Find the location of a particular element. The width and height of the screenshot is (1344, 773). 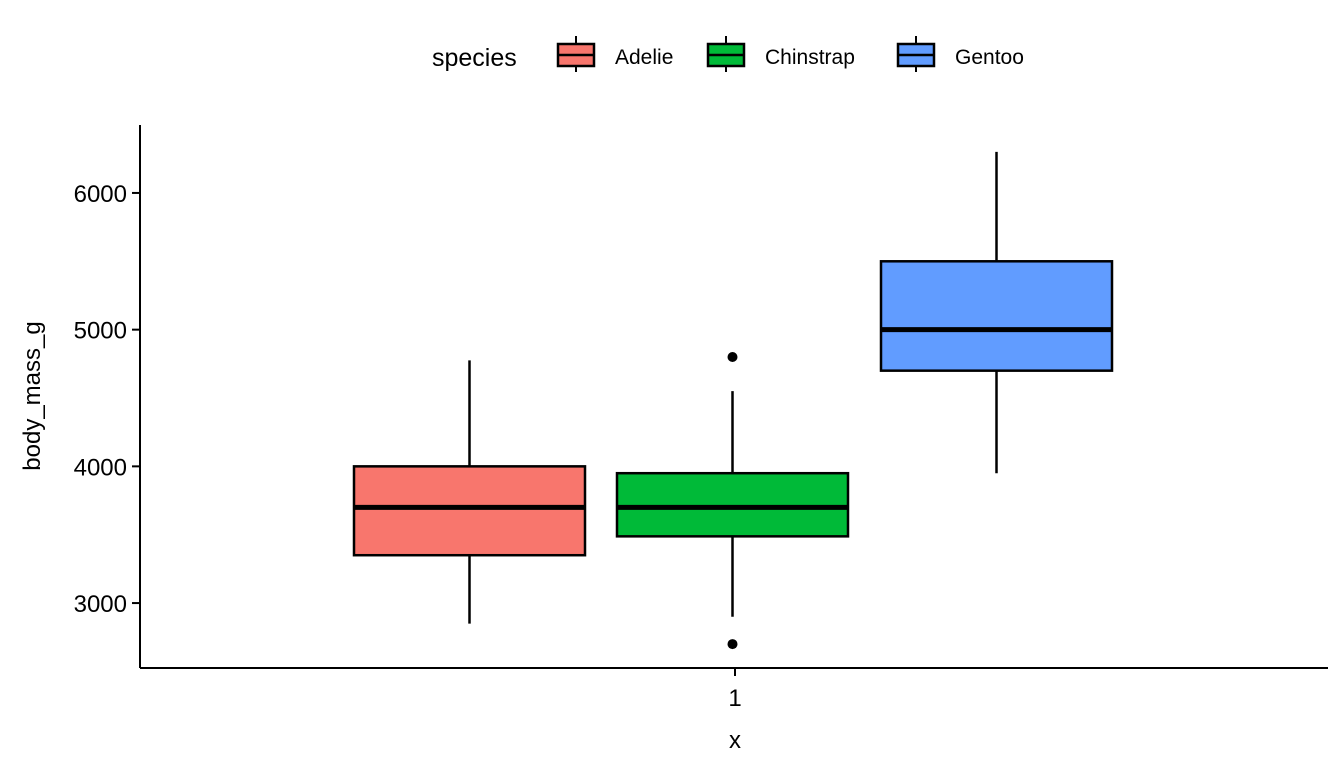

legend-label: Gentoo is located at coordinates (989, 57).